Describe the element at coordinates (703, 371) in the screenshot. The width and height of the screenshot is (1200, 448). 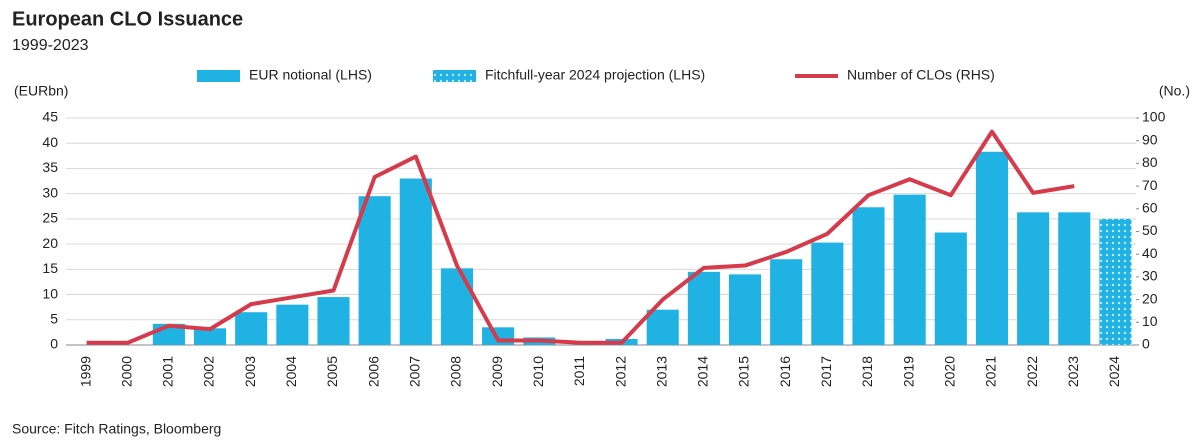
I see `x-tick-label: 2014` at that location.